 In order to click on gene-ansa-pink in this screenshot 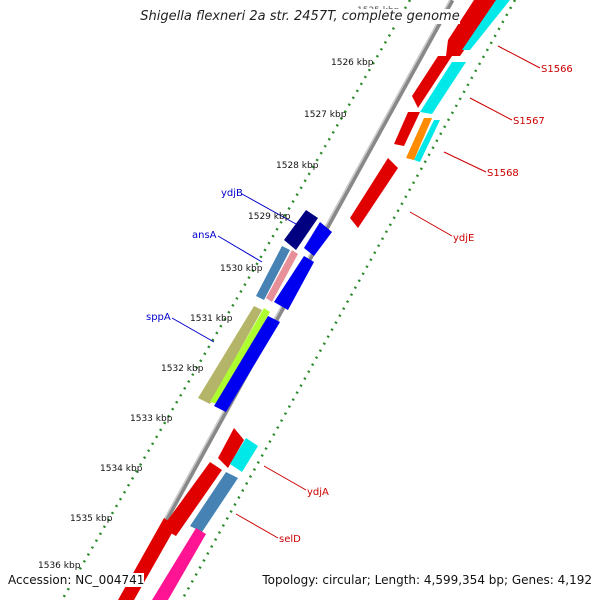, I will do `click(282, 276)`.